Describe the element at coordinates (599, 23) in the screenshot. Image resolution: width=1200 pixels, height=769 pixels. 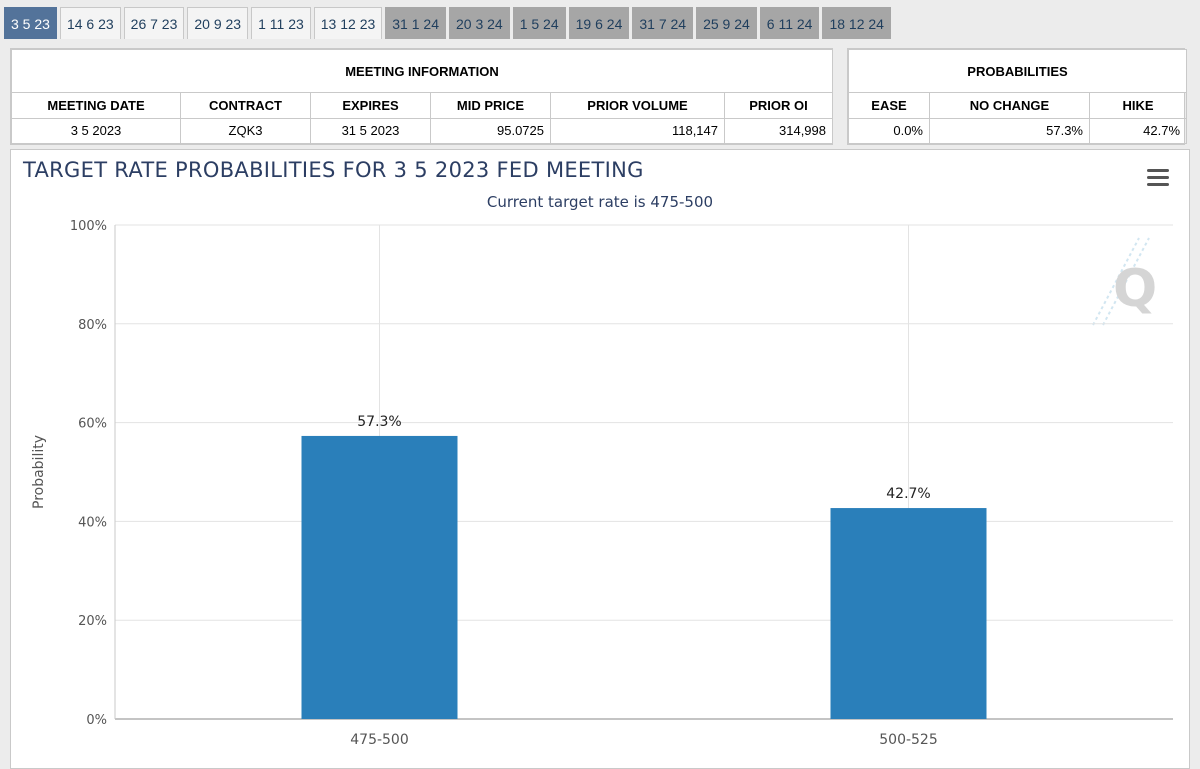
I see `tab-meeting-date: 19 6 24` at that location.